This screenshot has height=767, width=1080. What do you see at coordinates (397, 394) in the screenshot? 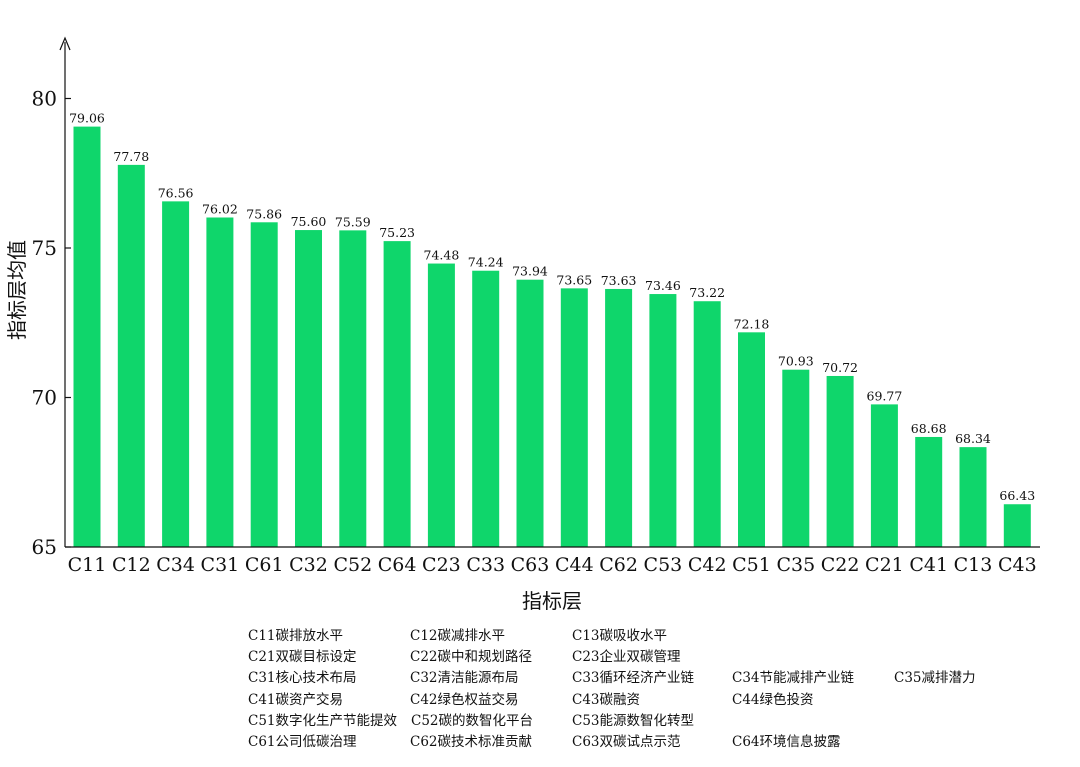
I see `bar-c64` at bounding box center [397, 394].